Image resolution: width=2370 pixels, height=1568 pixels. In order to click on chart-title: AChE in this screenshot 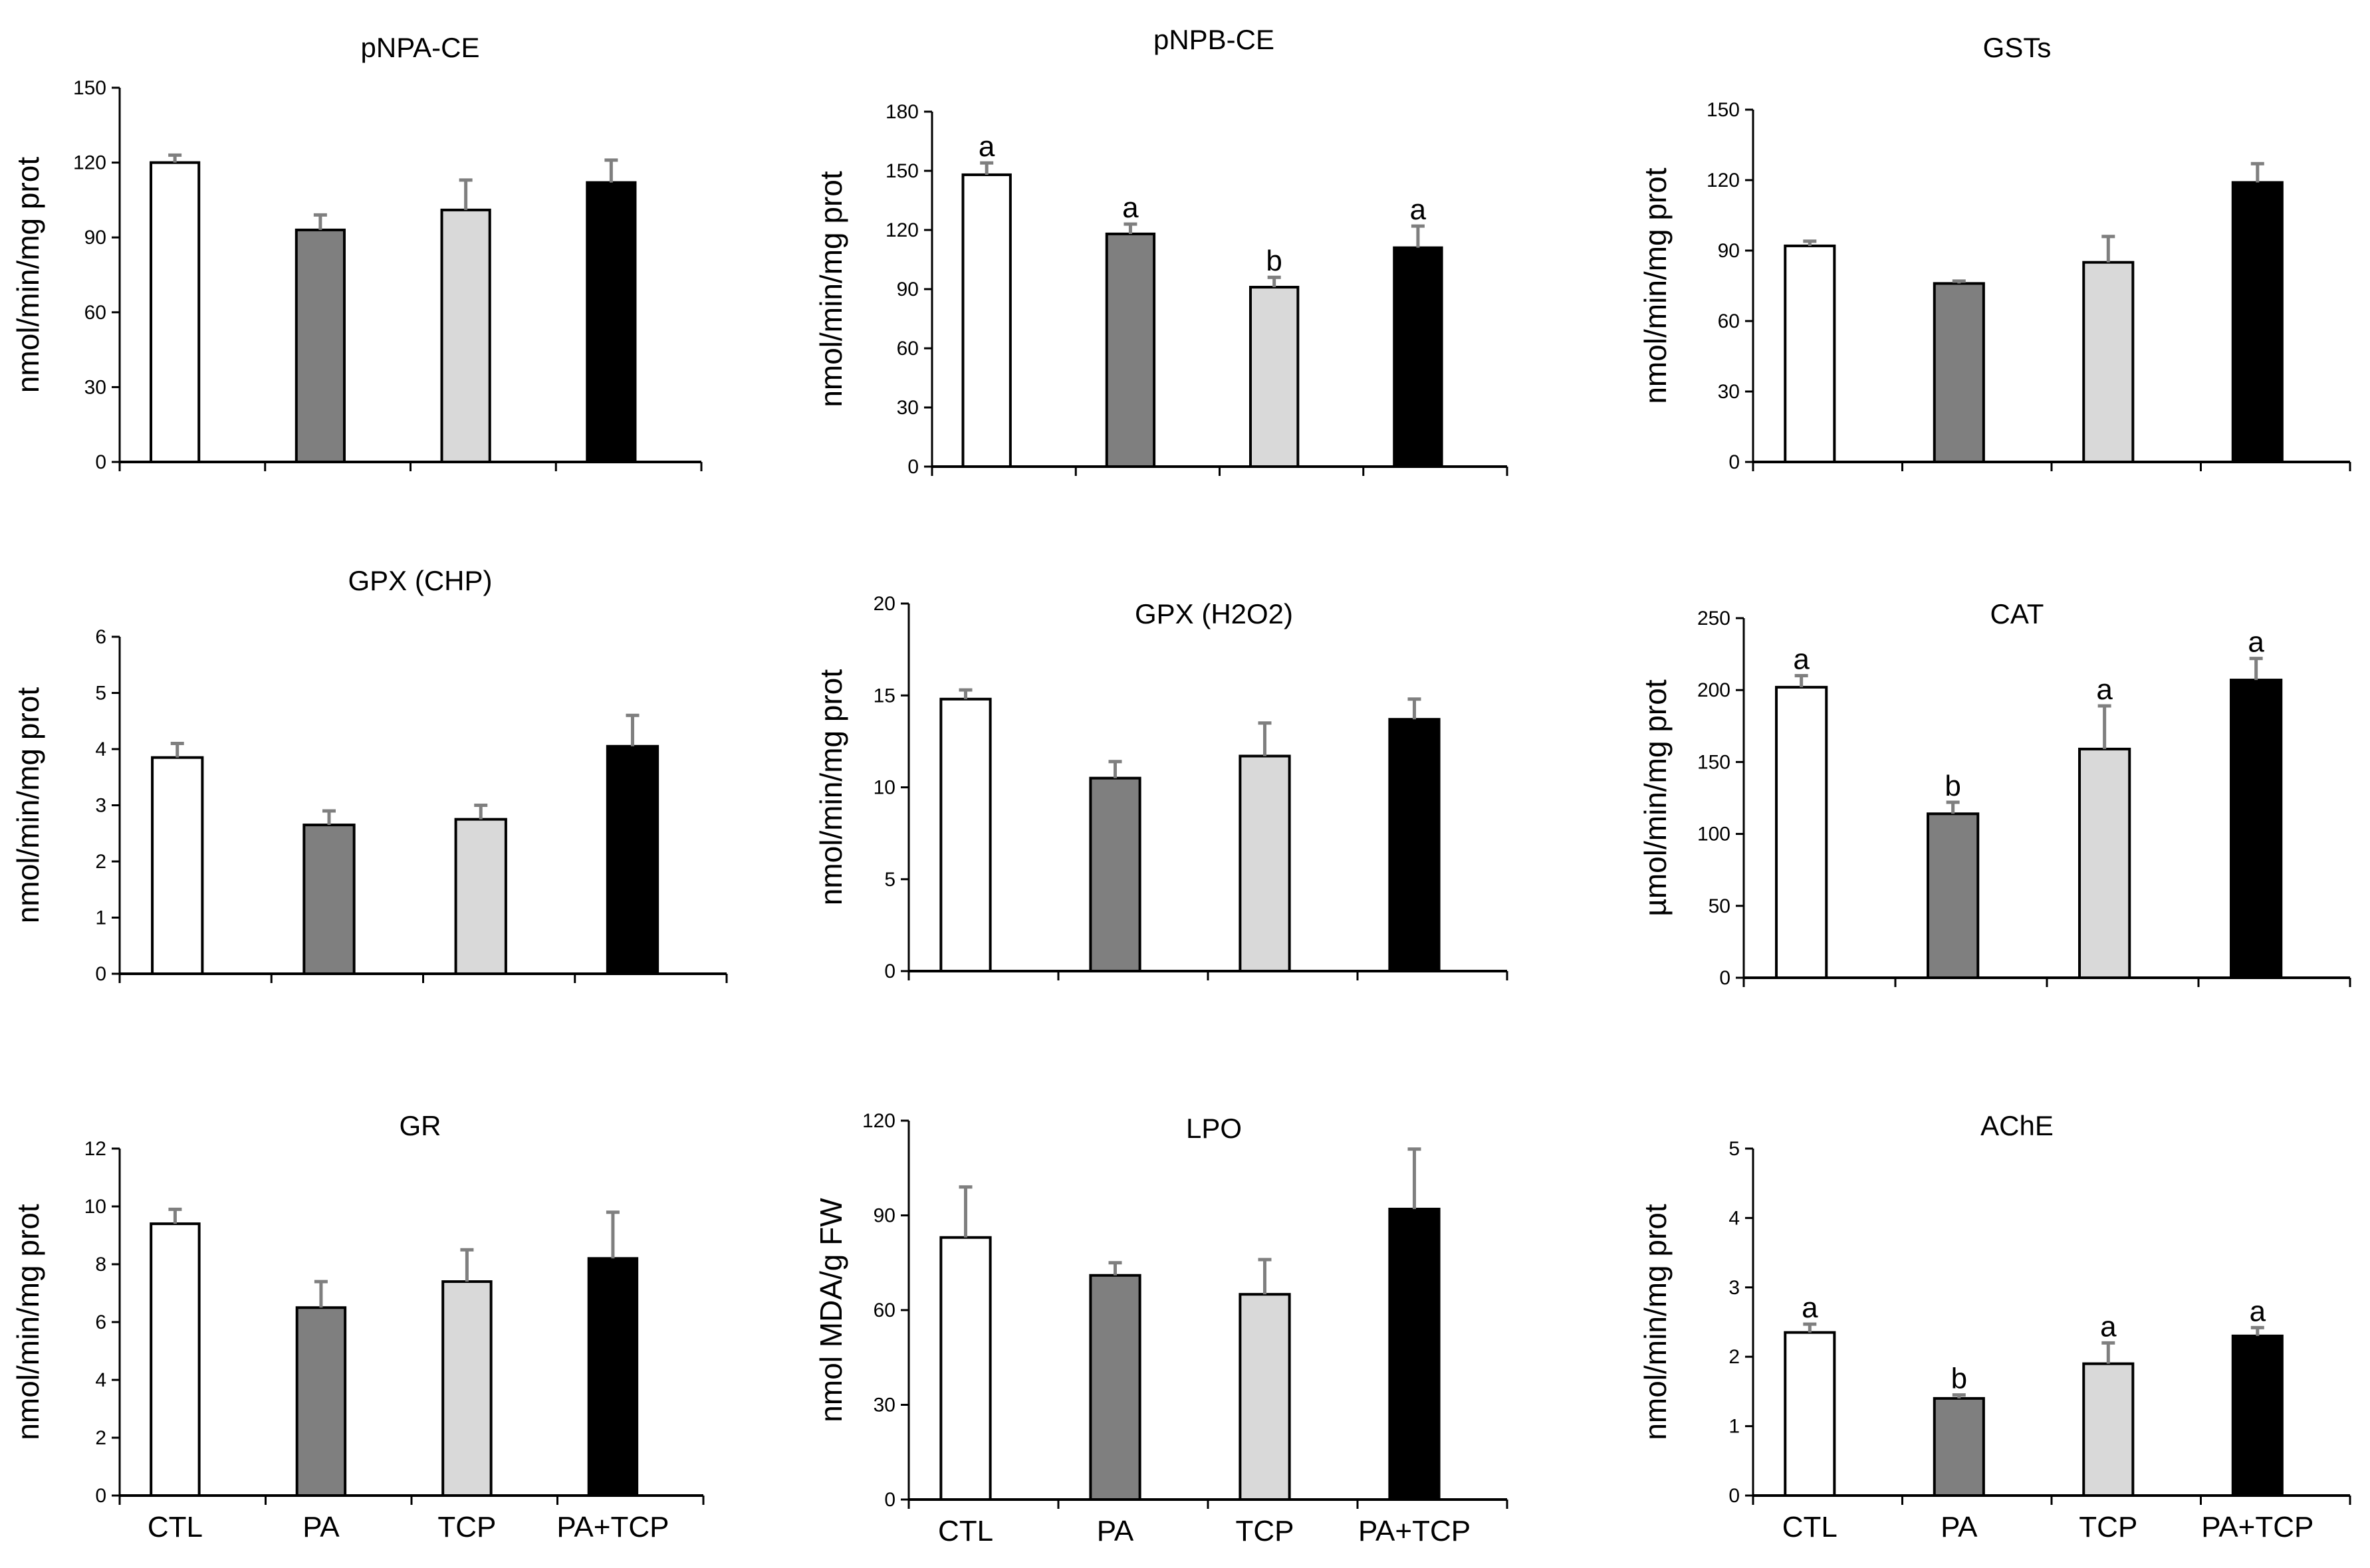, I will do `click(2017, 1125)`.